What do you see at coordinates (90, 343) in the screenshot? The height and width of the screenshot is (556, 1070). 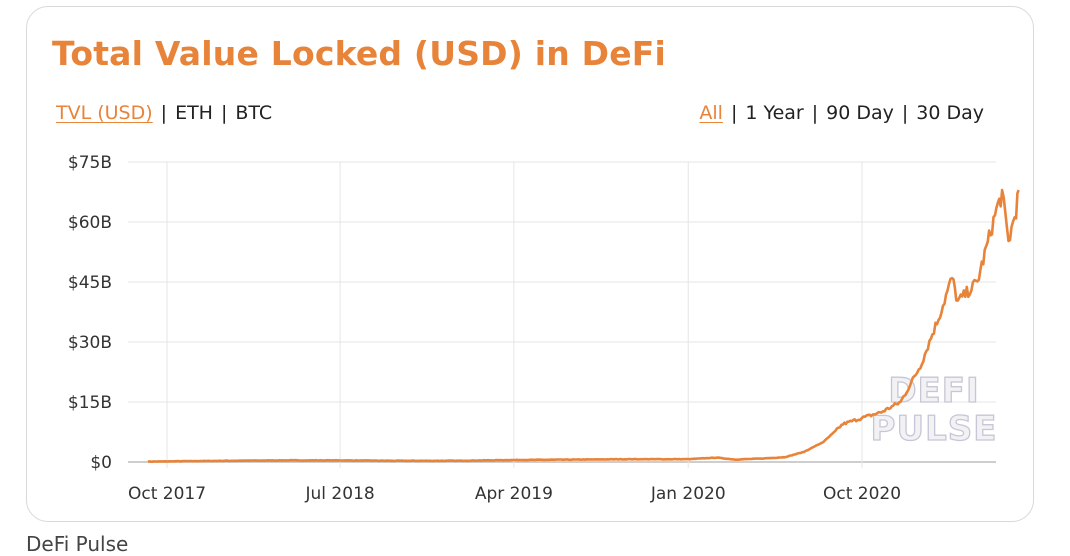 I see `y-tick-label: $30B` at bounding box center [90, 343].